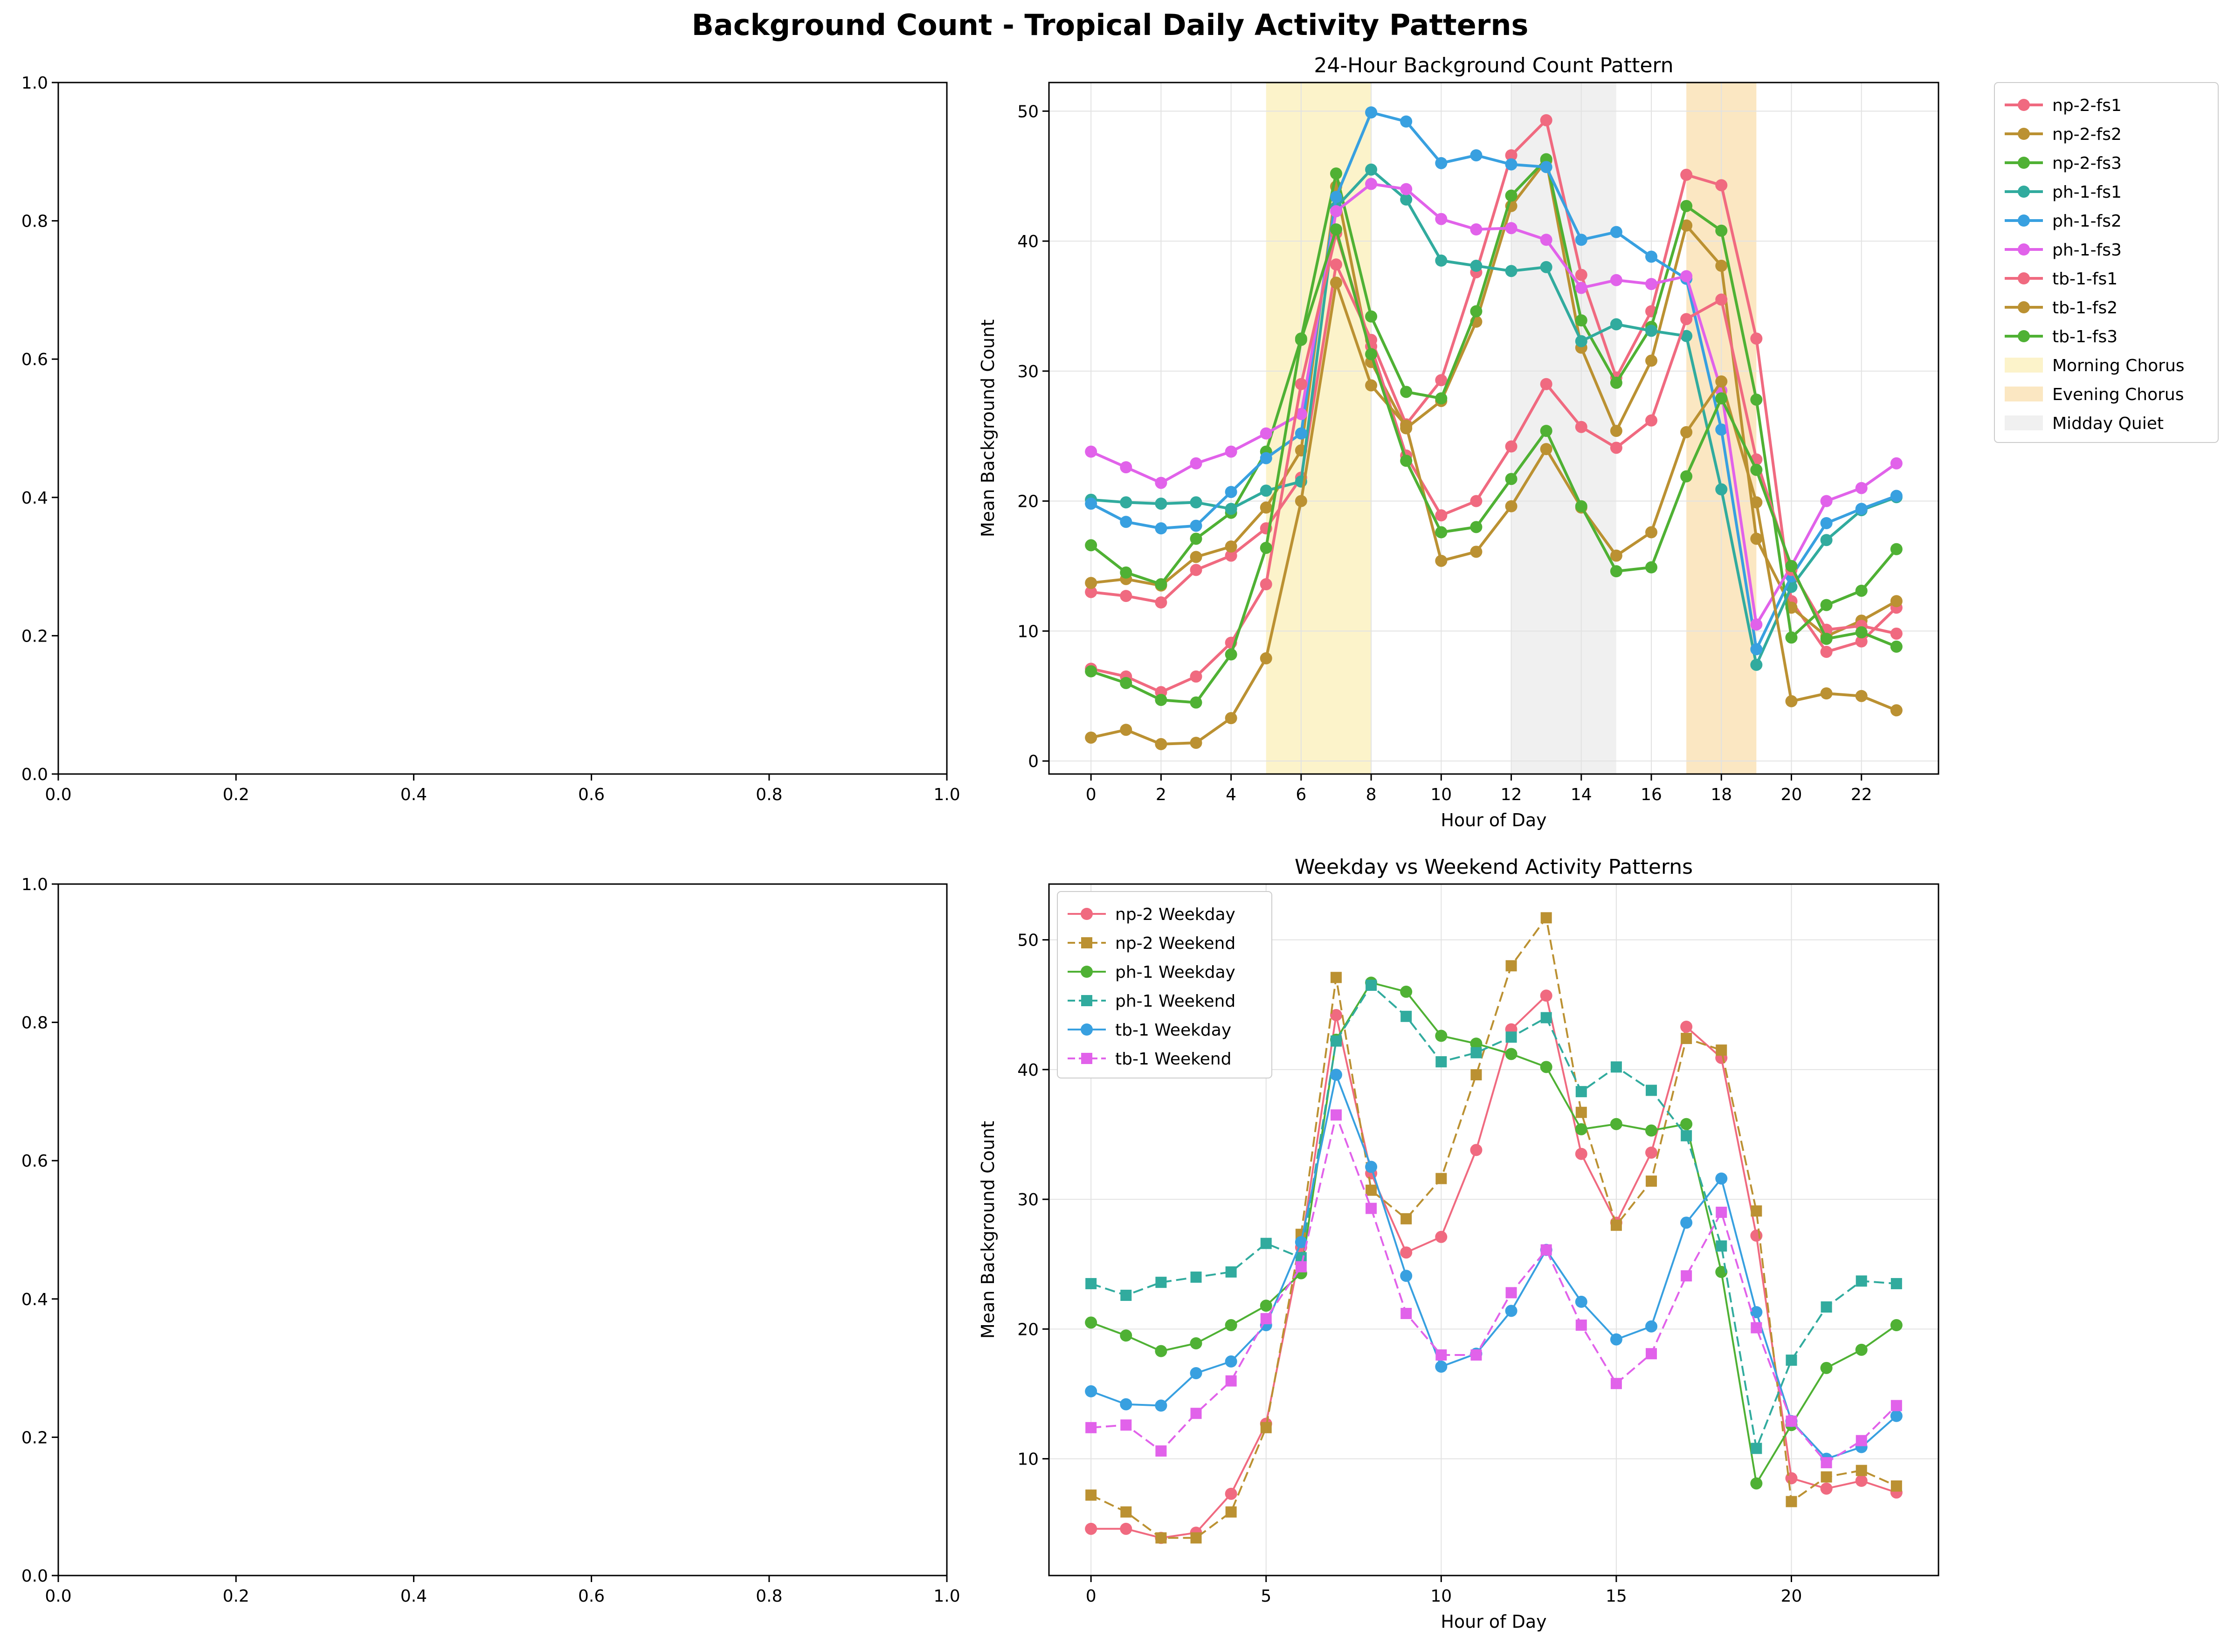 This screenshot has width=2228, height=1652. What do you see at coordinates (988, 1230) in the screenshot?
I see `y-axis-label: Mean Background Count` at bounding box center [988, 1230].